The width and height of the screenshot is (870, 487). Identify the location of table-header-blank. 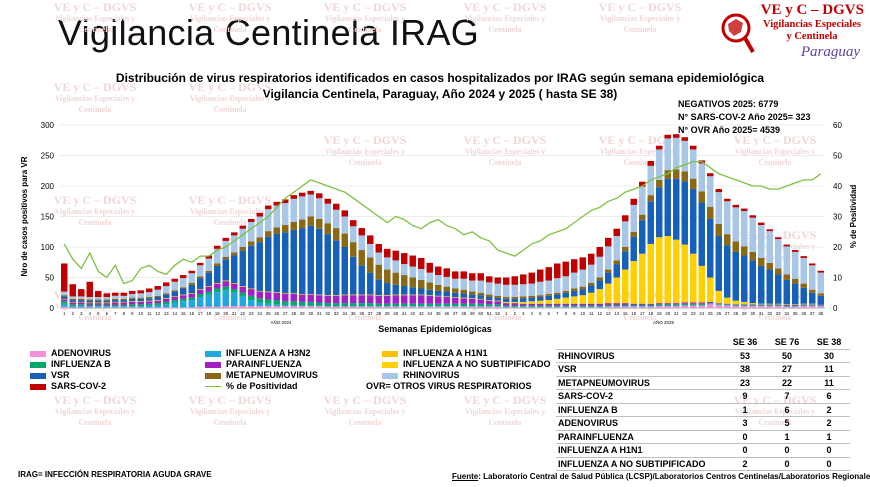
(640, 343).